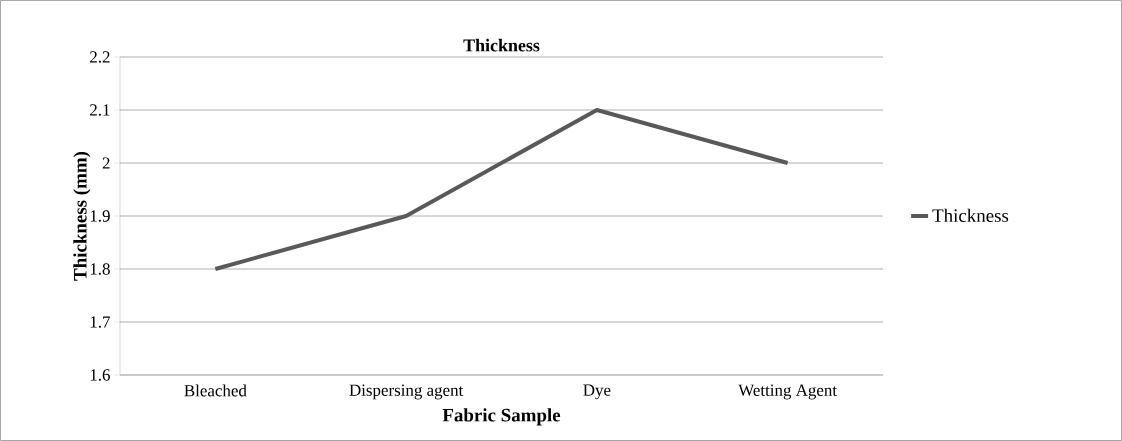 The height and width of the screenshot is (441, 1122). I want to click on y-tick-label: 1.7, so click(100, 322).